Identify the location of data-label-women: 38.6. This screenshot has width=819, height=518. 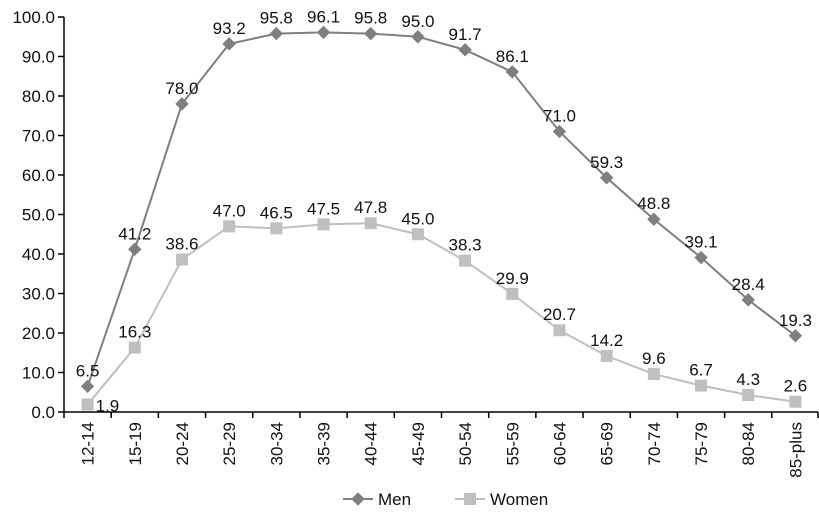
(181, 244).